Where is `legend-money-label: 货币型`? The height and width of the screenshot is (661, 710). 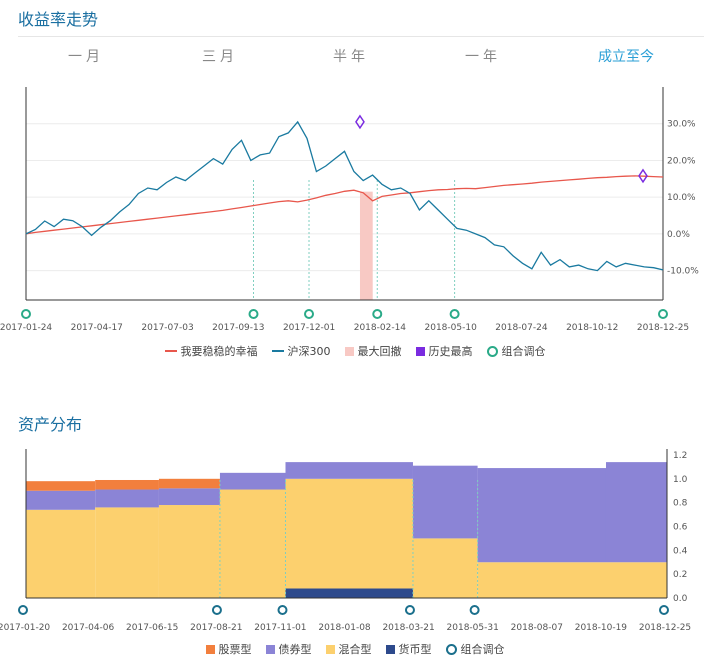
legend-money-label: 货币型 is located at coordinates (415, 649).